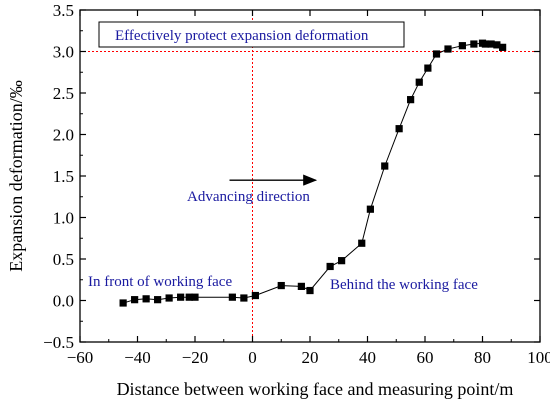 This screenshot has height=405, width=550. What do you see at coordinates (482, 357) in the screenshot?
I see `x-tick-label: 80` at bounding box center [482, 357].